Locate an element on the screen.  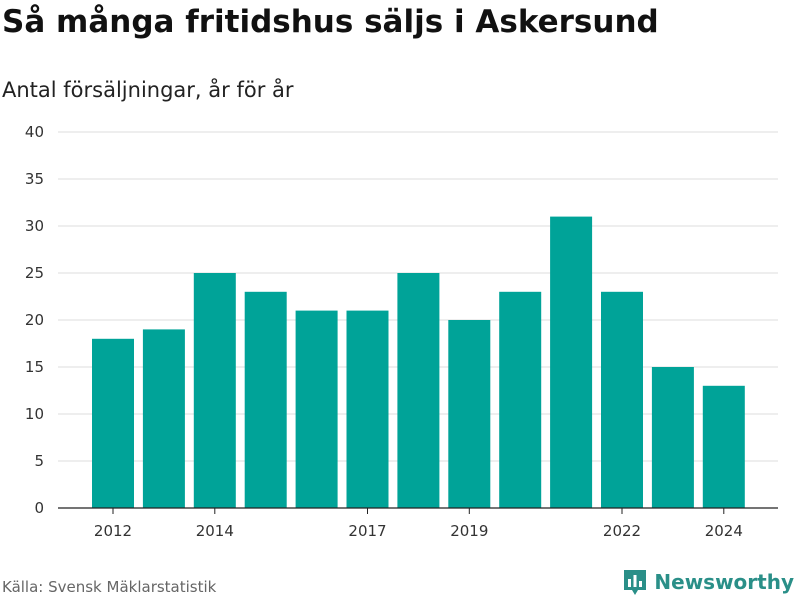
bar-2016 is located at coordinates (316, 409).